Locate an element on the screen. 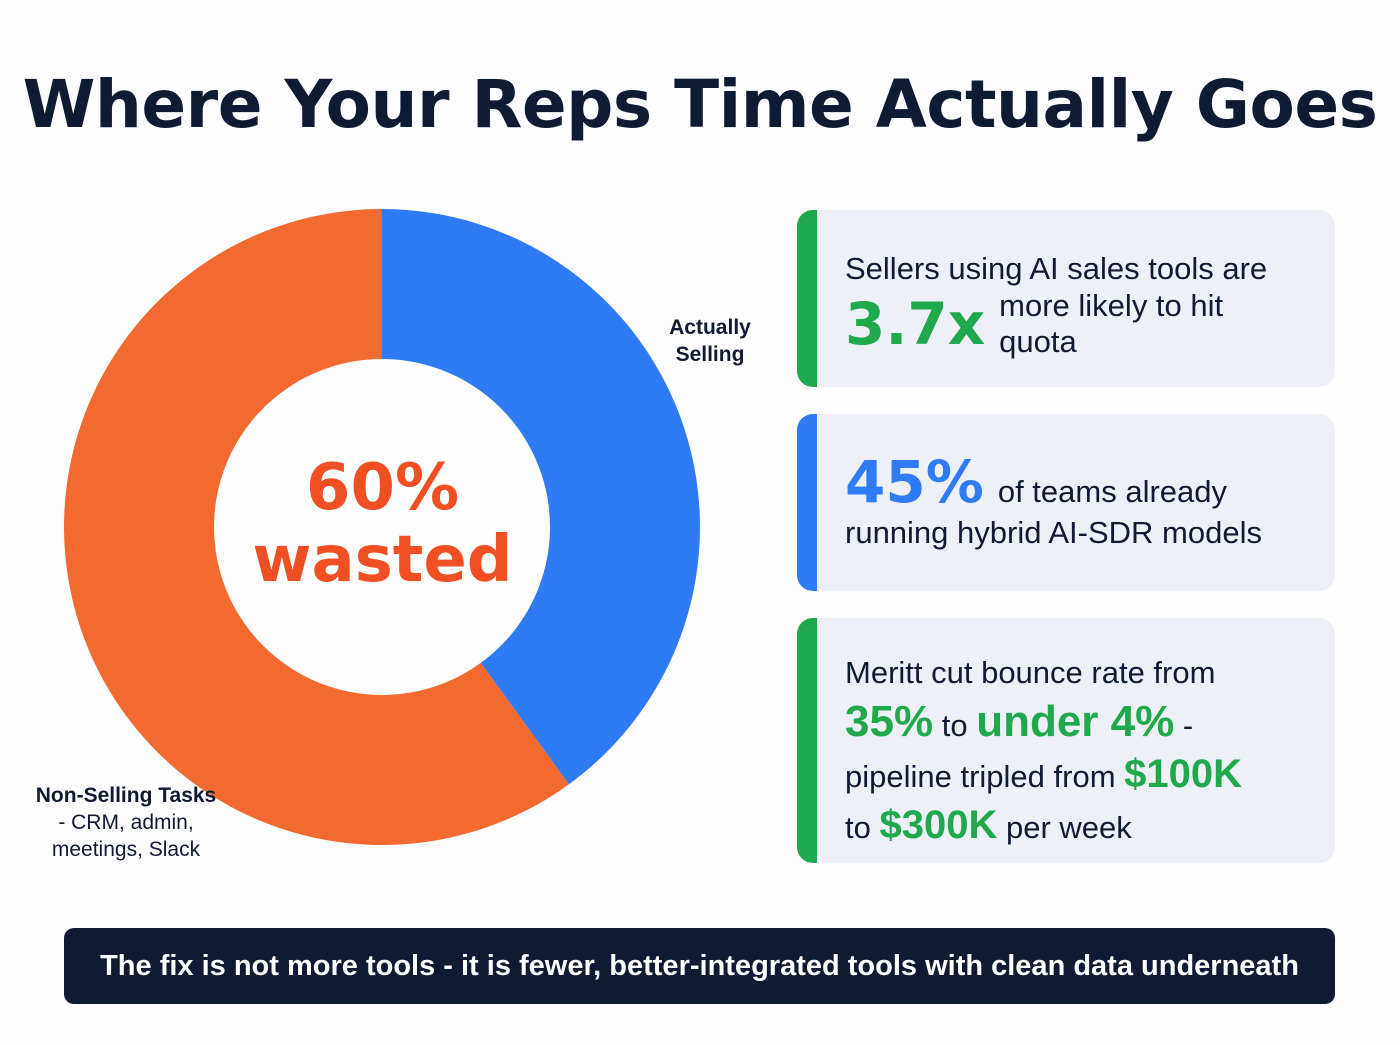 This screenshot has width=1400, height=1045. card-text: of teams already is located at coordinates (1112, 491).